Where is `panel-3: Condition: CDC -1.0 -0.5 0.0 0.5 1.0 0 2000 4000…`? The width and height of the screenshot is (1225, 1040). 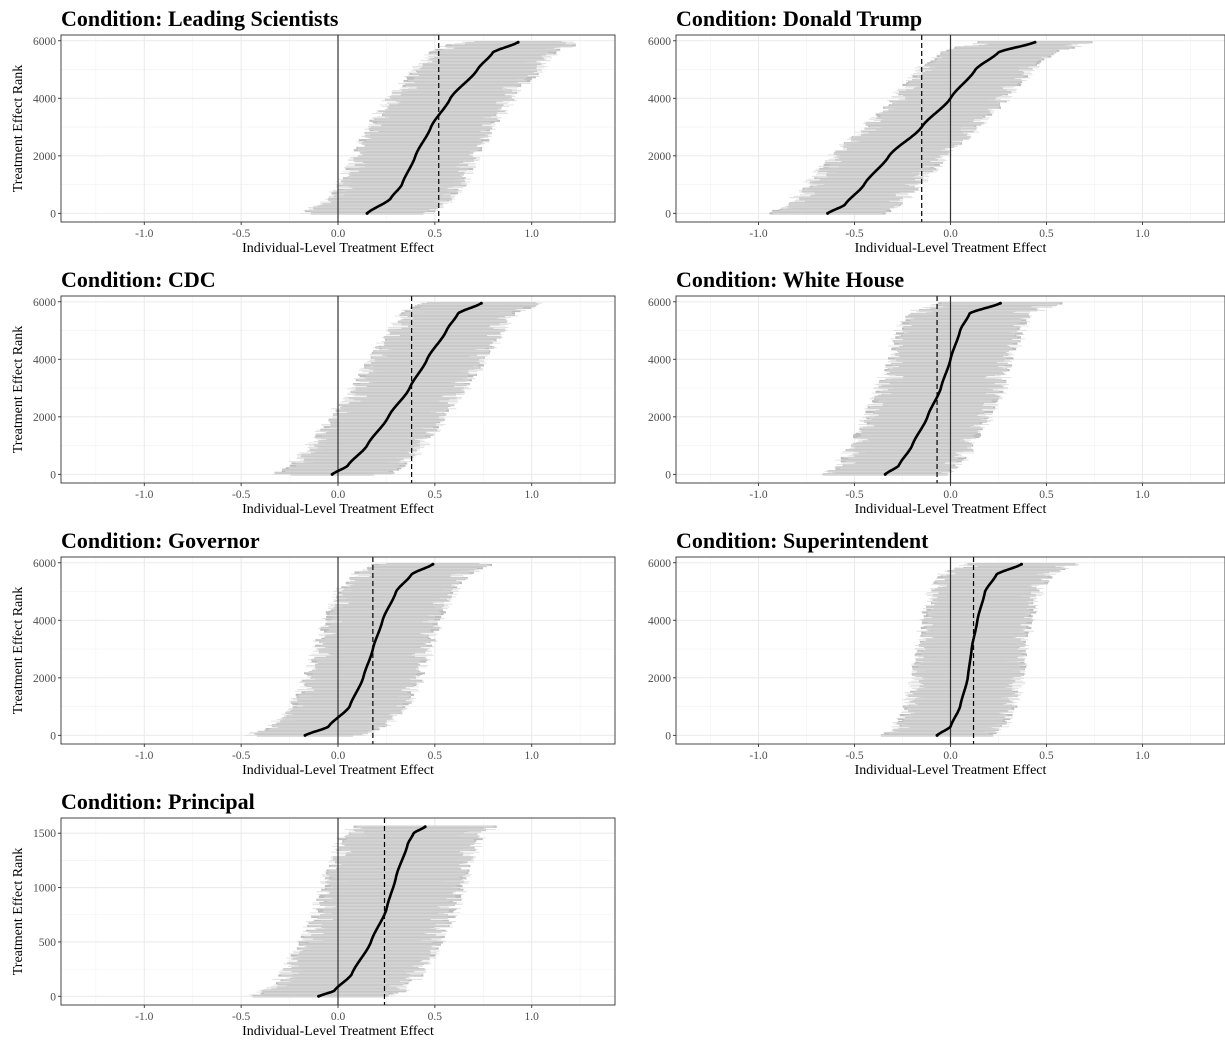 panel-3: Condition: CDC -1.0 -0.5 0.0 0.5 1.0 0 2000 4000… is located at coordinates (313, 392).